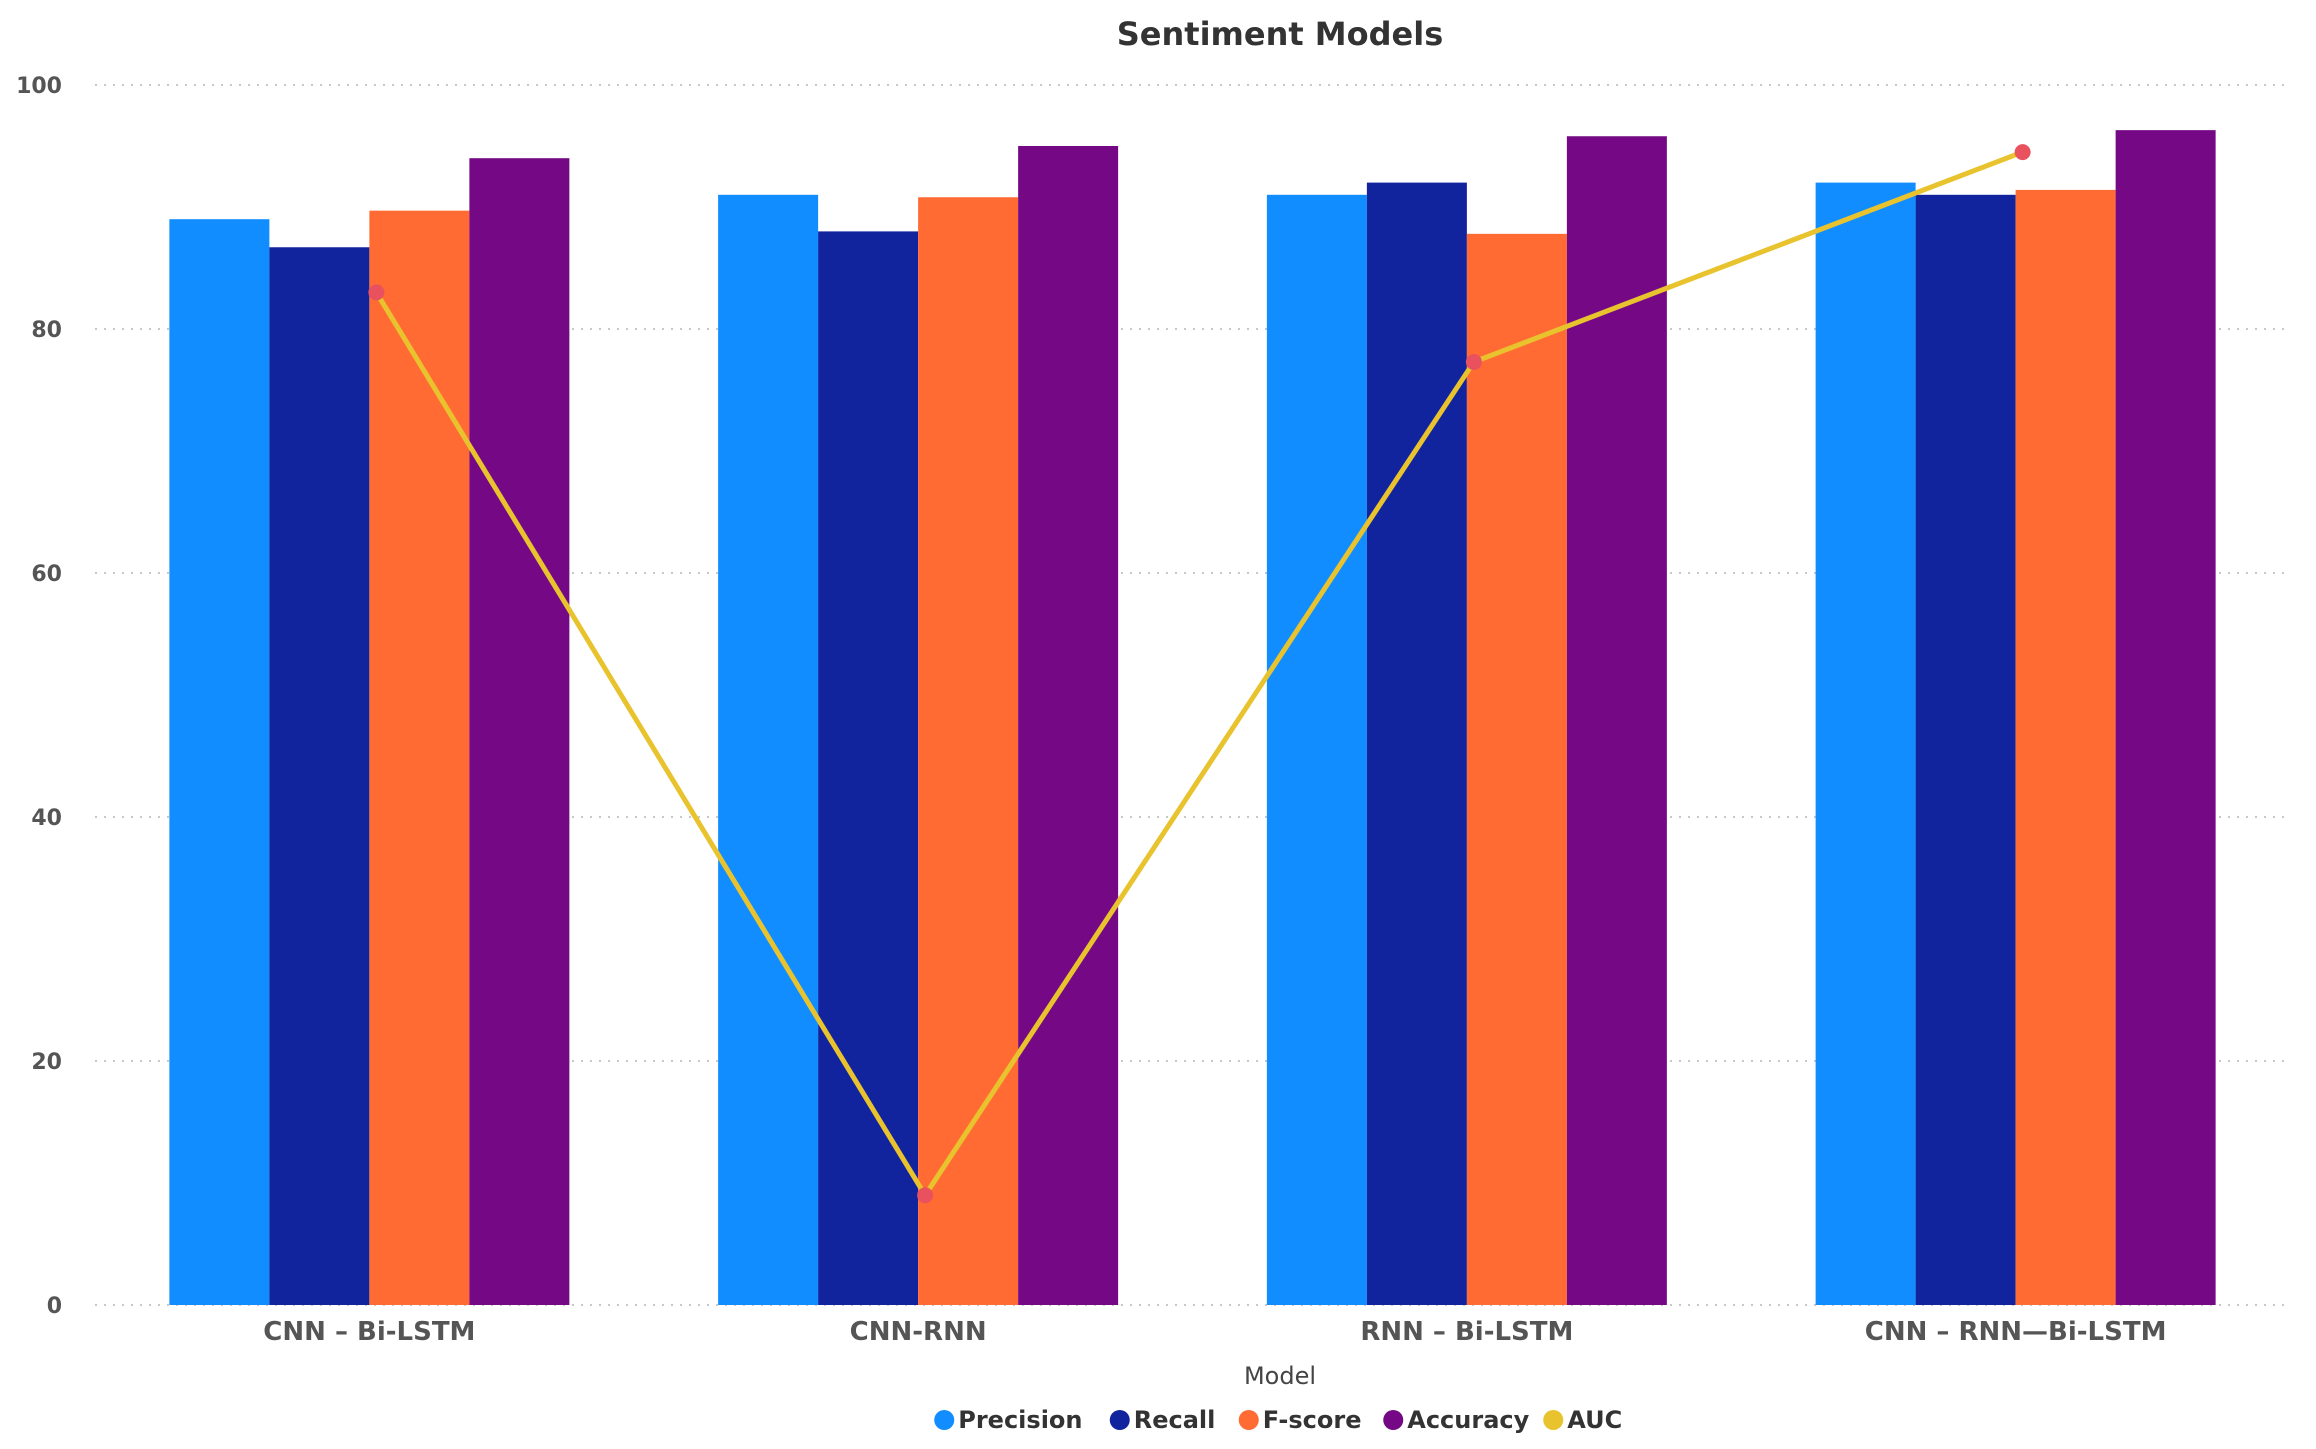 The image size is (2316, 1449). Describe the element at coordinates (46, 574) in the screenshot. I see `y-tick-label: 60` at that location.